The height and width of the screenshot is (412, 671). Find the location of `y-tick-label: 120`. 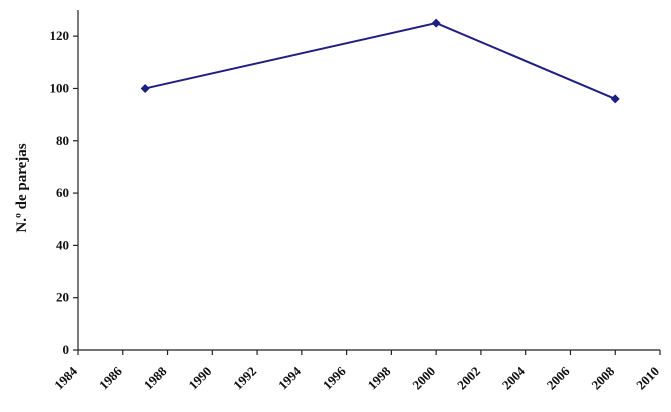

y-tick-label: 120 is located at coordinates (60, 35).